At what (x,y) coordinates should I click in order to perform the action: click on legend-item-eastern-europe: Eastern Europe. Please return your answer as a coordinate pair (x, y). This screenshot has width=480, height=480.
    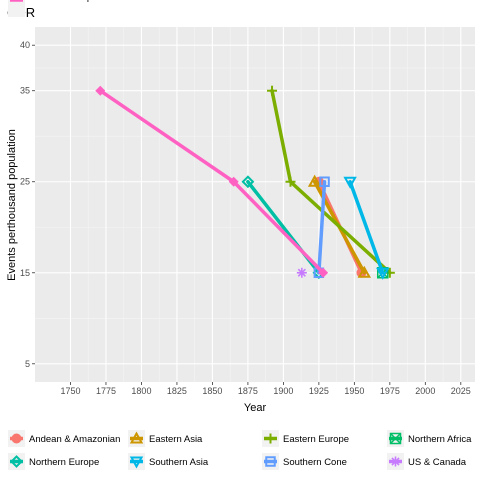
    Looking at the image, I should click on (305, 438).